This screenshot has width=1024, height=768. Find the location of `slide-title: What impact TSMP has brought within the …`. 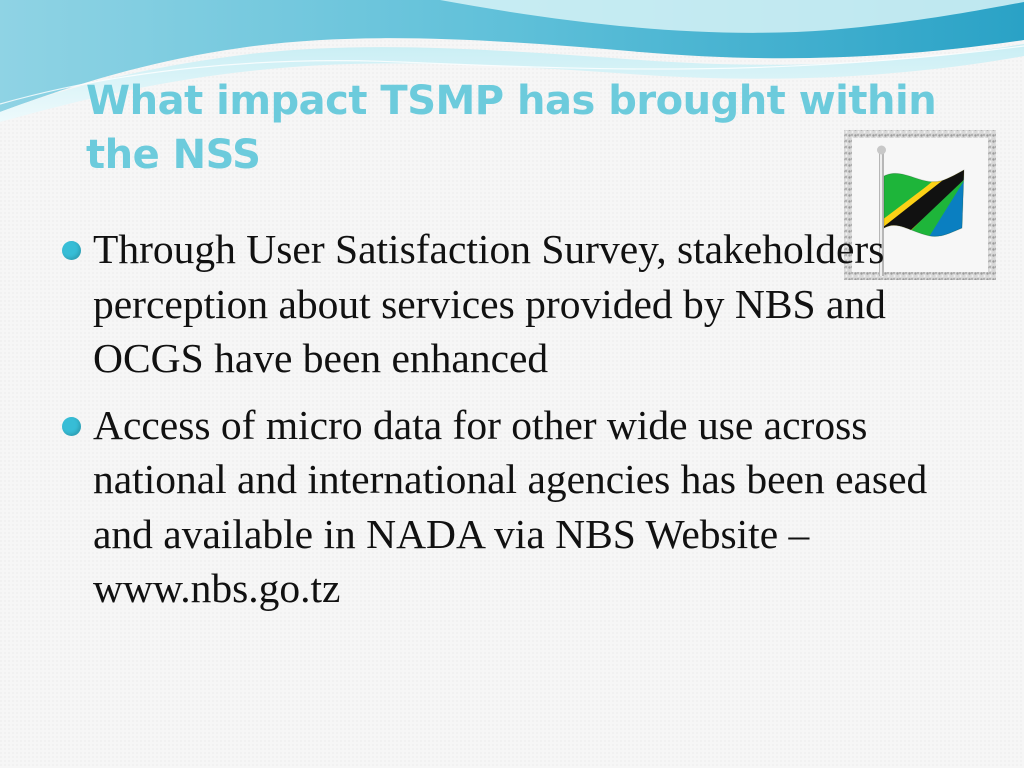

slide-title: What impact TSMP has brought within the … is located at coordinates (511, 128).